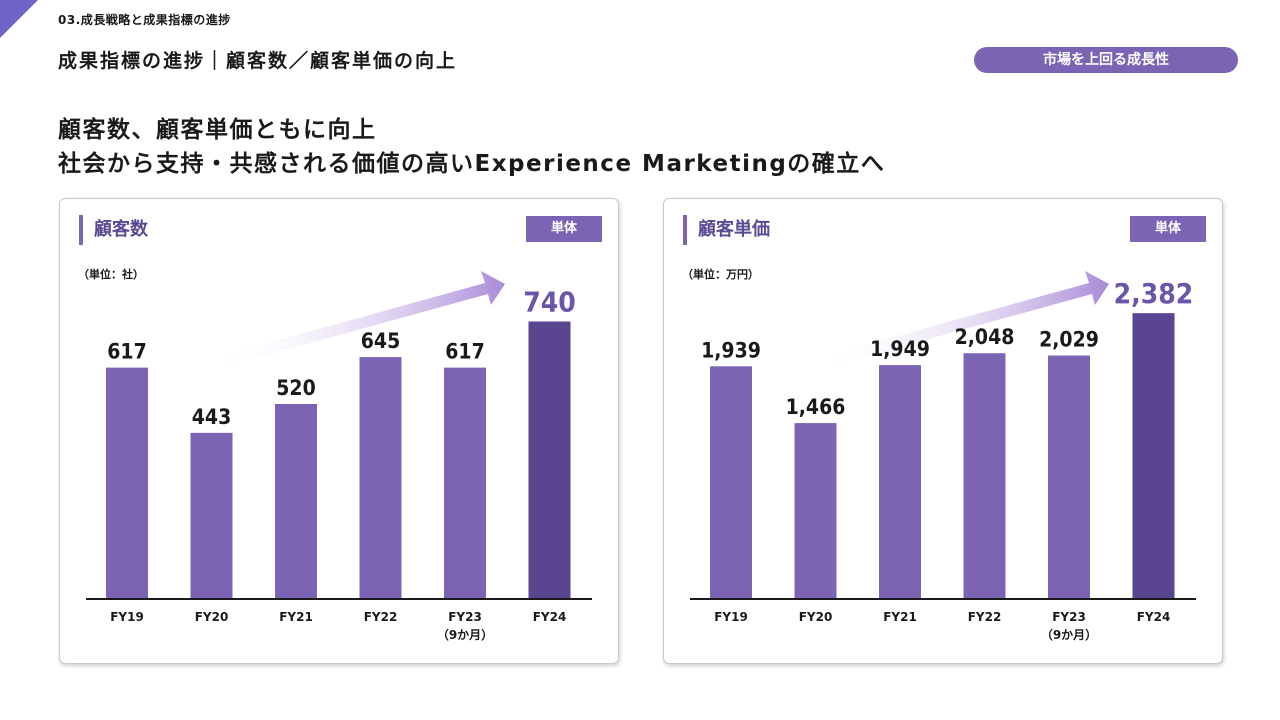 This screenshot has height=720, width=1280. What do you see at coordinates (144, 20) in the screenshot?
I see `section-label: 03.成長戦略と成果指標の進捗` at bounding box center [144, 20].